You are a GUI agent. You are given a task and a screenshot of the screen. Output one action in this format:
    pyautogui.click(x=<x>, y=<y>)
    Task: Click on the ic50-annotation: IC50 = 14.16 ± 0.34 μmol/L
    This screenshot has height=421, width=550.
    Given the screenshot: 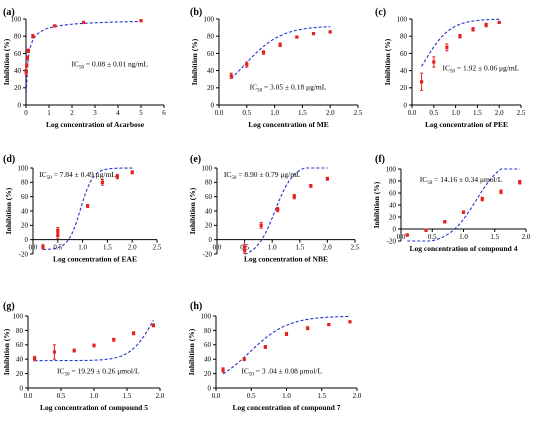 What is the action you would take?
    pyautogui.click(x=461, y=180)
    